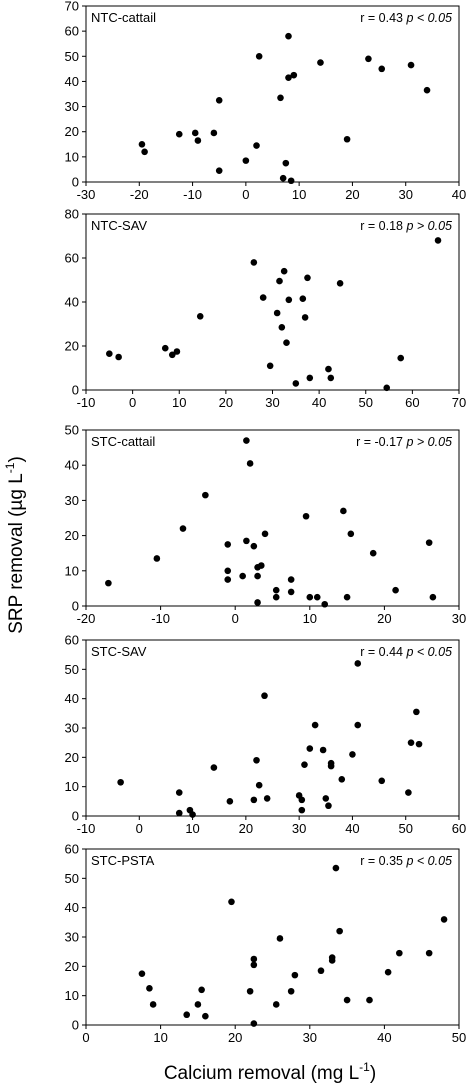 The height and width of the screenshot is (1089, 474). I want to click on y-axis-label-suffix: ), so click(16, 459).